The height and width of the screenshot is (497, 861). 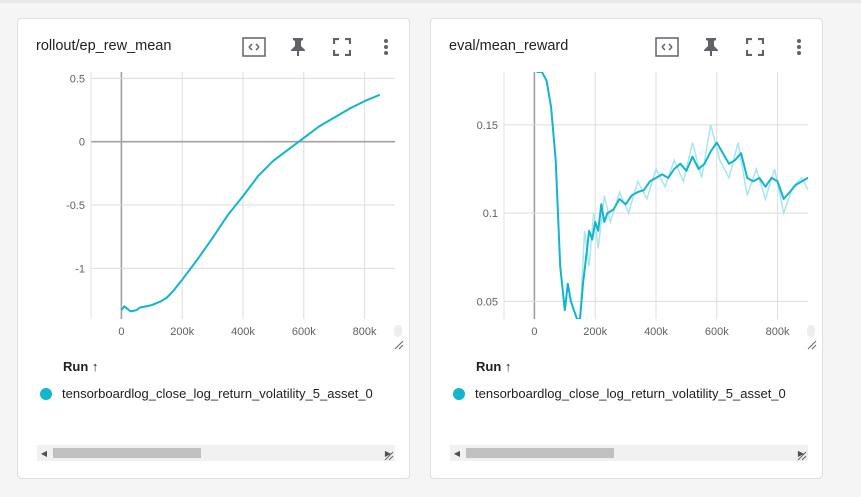 What do you see at coordinates (487, 126) in the screenshot?
I see `y-tick-label: 0.15` at bounding box center [487, 126].